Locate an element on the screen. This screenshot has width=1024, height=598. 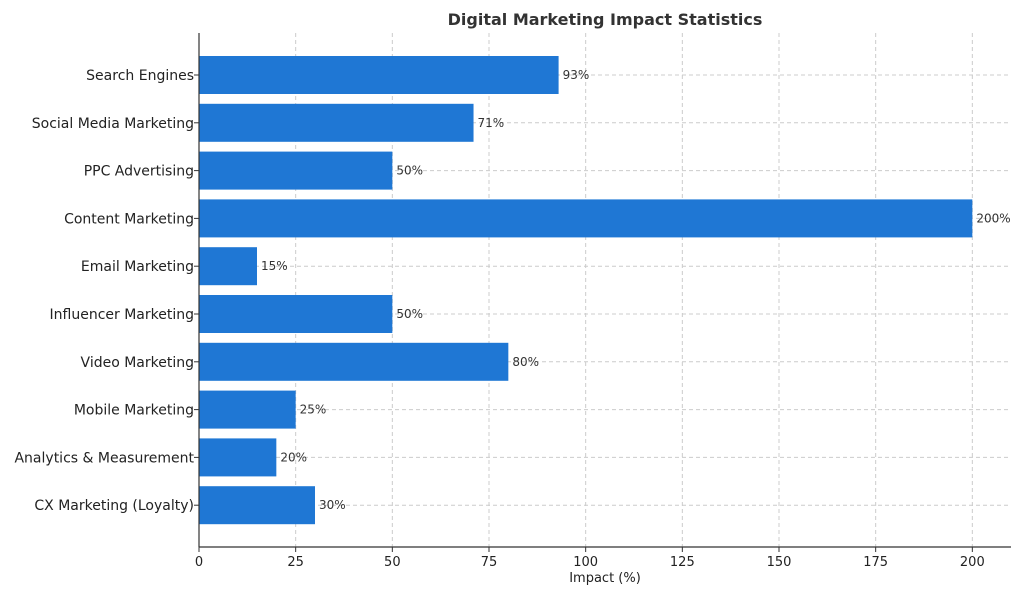
x-tick-label: 75 is located at coordinates (489, 562).